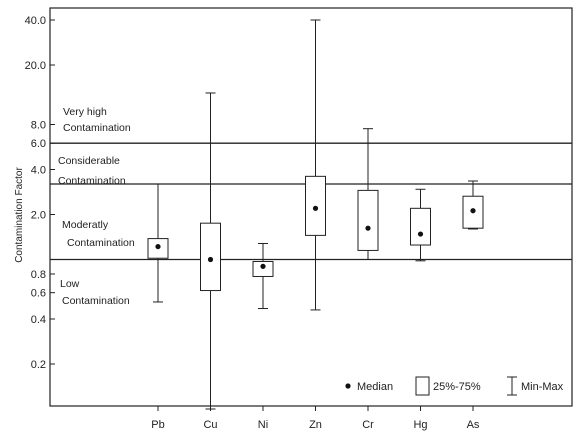 The image size is (586, 434). What do you see at coordinates (19, 215) in the screenshot?
I see `y-axis-label: Contamination Factor` at bounding box center [19, 215].